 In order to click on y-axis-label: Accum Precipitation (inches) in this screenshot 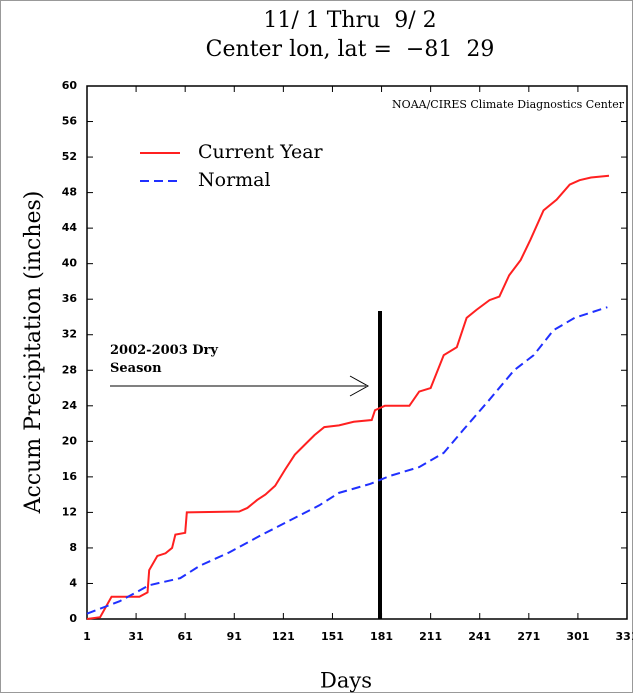, I will do `click(33, 353)`.